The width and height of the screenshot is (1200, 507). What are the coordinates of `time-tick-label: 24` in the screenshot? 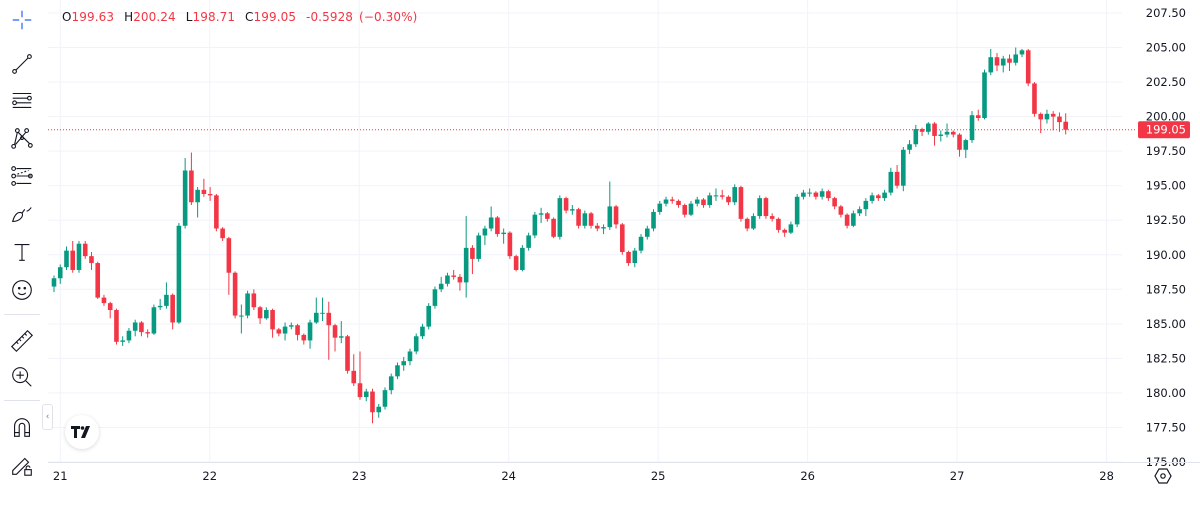 It's located at (508, 476).